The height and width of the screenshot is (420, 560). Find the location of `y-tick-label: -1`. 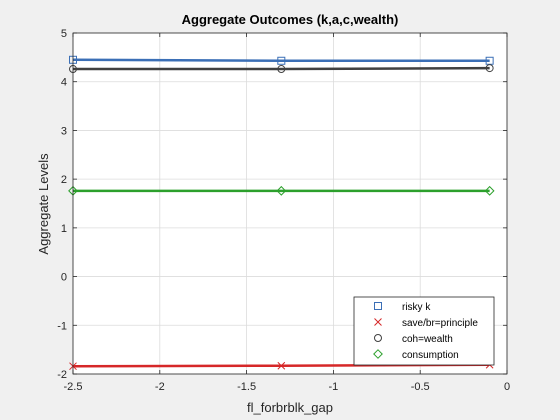

y-tick-label: -1 is located at coordinates (62, 326).